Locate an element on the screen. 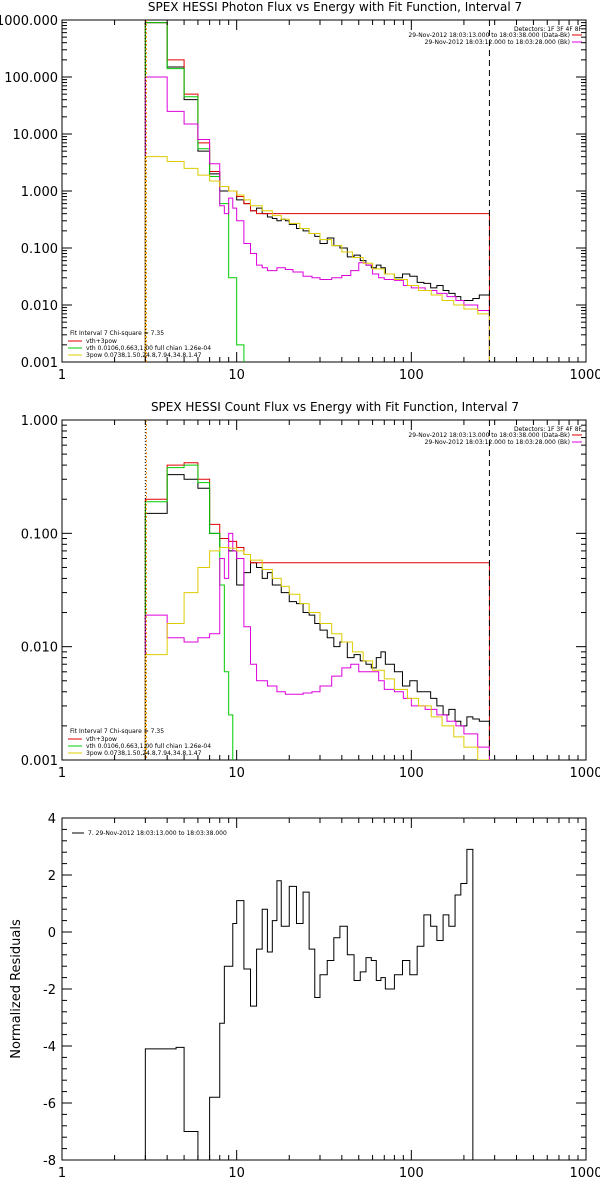 This screenshot has width=600, height=1200. y-tick-label: -4 is located at coordinates (49, 1047).